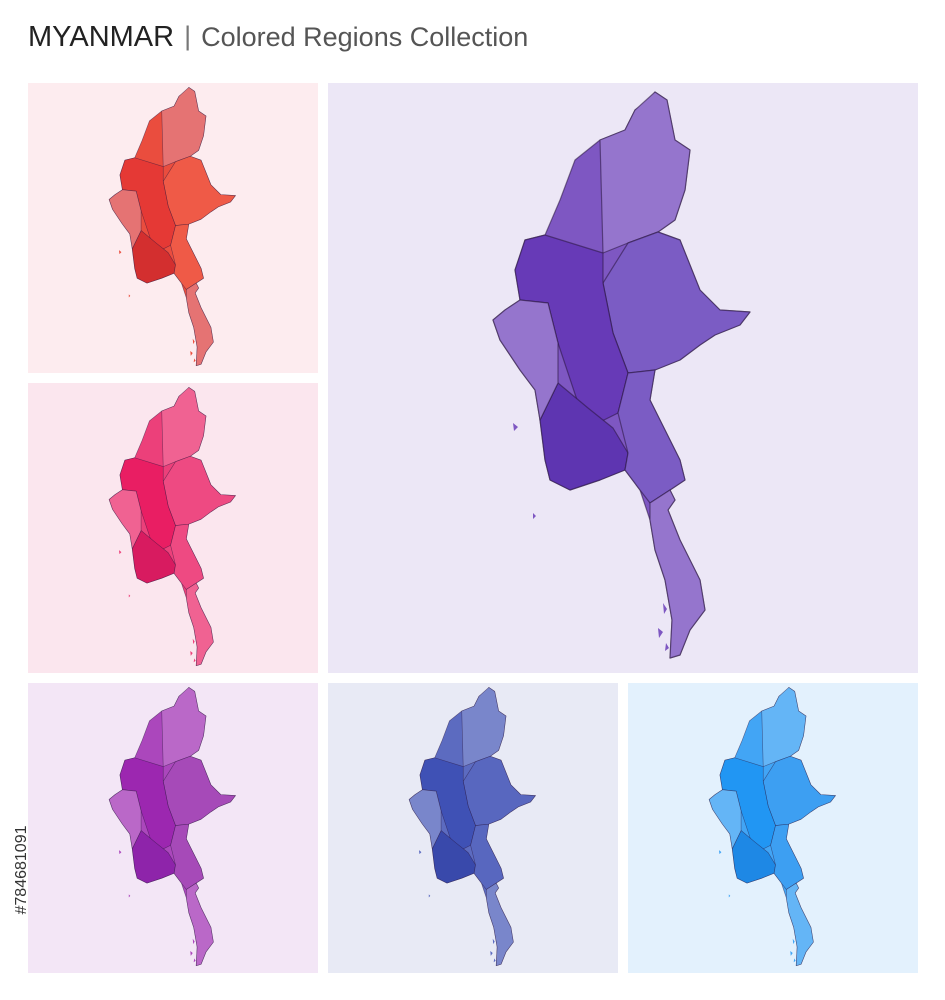  Describe the element at coordinates (21, 869) in the screenshot. I see `watermark-id: #784681091` at that location.